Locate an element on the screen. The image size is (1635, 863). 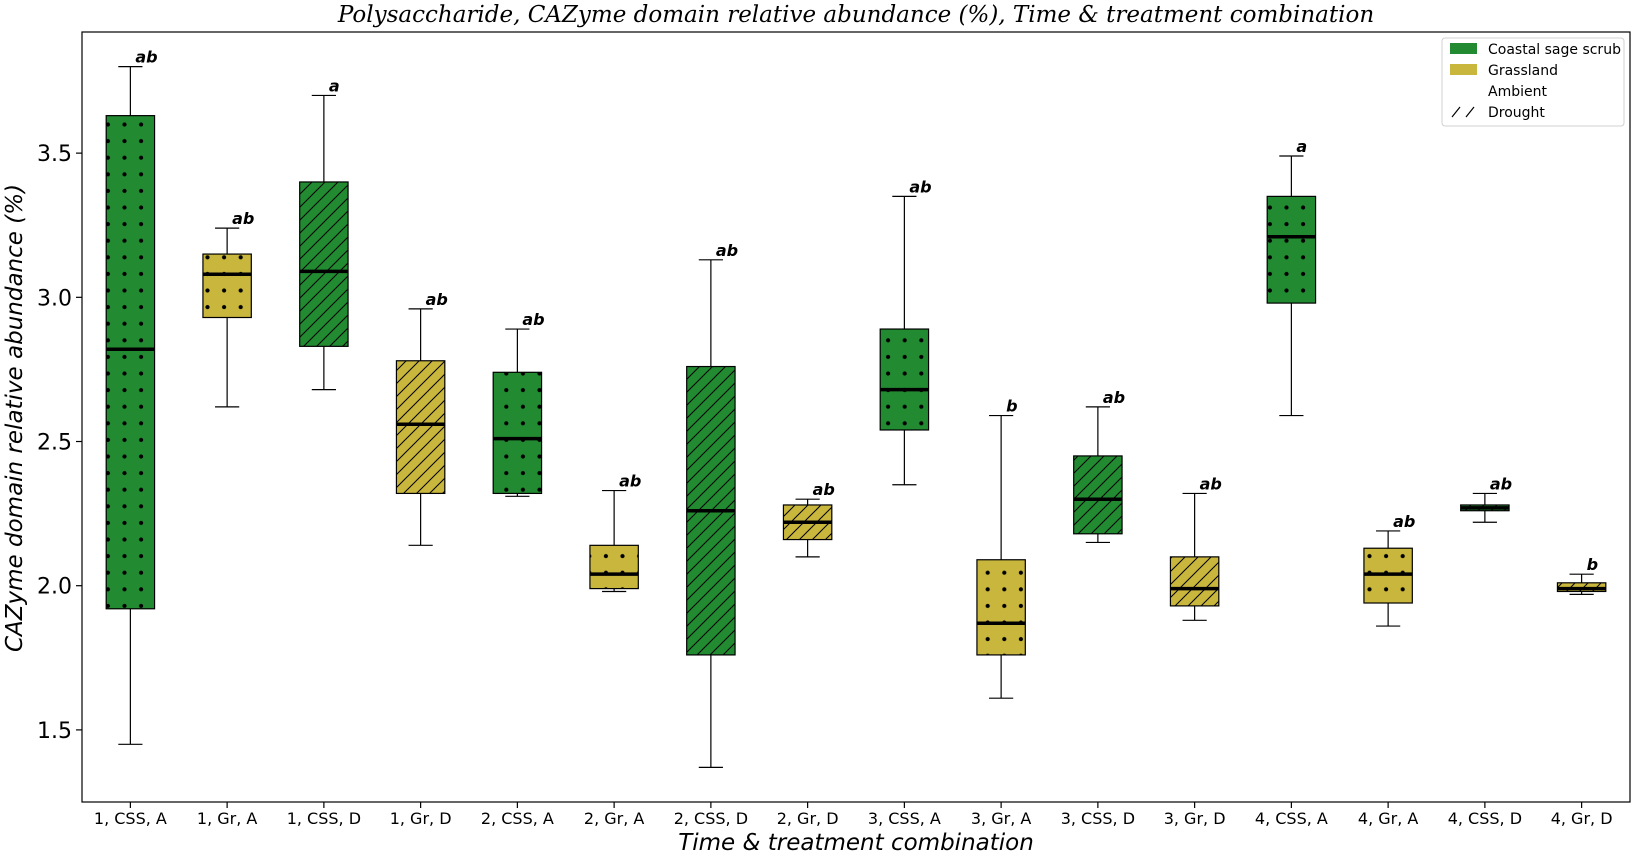
box-12: ab is located at coordinates (1195, 547).